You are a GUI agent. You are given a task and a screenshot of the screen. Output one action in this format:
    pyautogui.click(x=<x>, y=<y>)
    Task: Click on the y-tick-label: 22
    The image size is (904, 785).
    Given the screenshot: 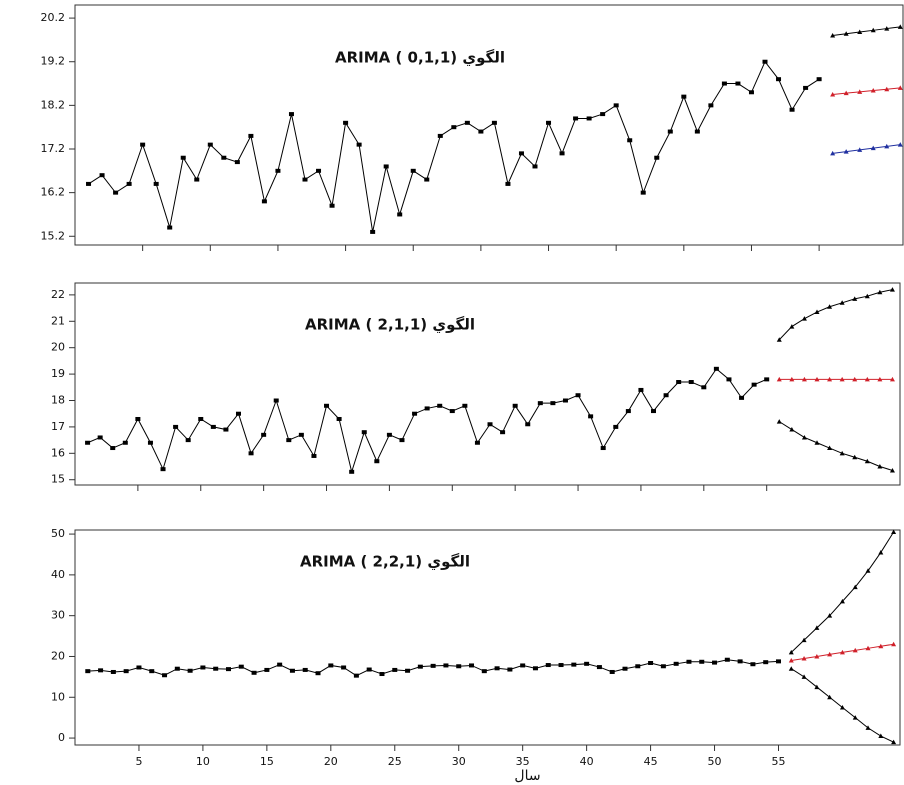 What is the action you would take?
    pyautogui.click(x=58, y=294)
    